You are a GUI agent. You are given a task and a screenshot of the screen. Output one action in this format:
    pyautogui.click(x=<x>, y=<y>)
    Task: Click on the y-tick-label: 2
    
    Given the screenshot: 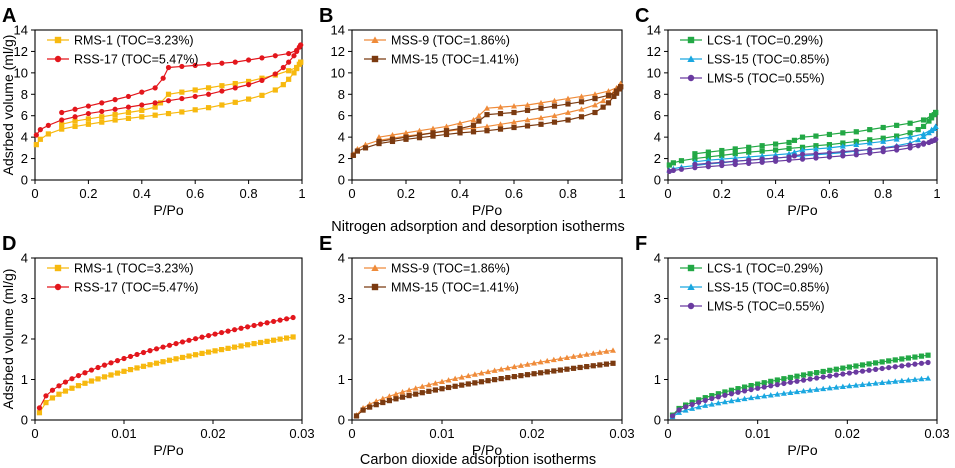 What is the action you would take?
    pyautogui.click(x=24, y=339)
    